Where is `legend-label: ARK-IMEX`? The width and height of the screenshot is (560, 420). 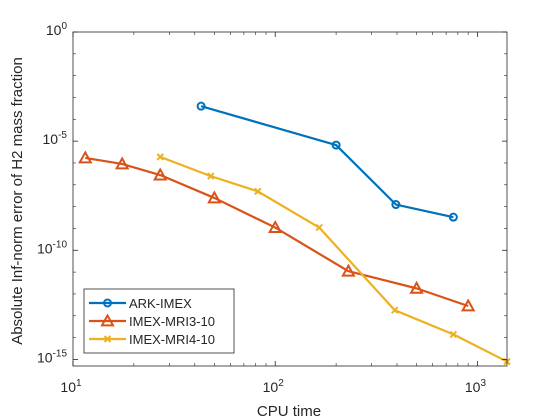
legend-label: ARK-IMEX is located at coordinates (160, 303).